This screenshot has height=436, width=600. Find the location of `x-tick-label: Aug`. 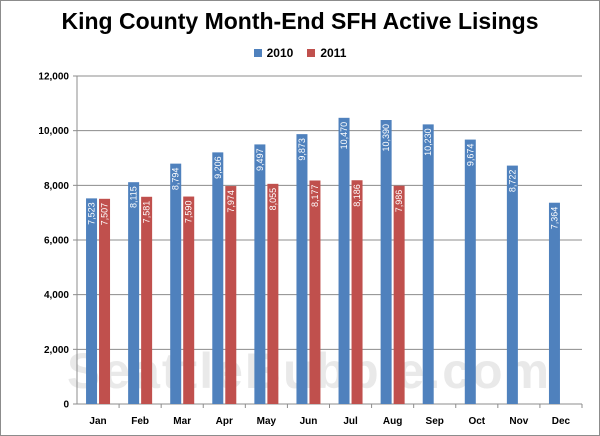

x-tick-label: Aug is located at coordinates (392, 421).